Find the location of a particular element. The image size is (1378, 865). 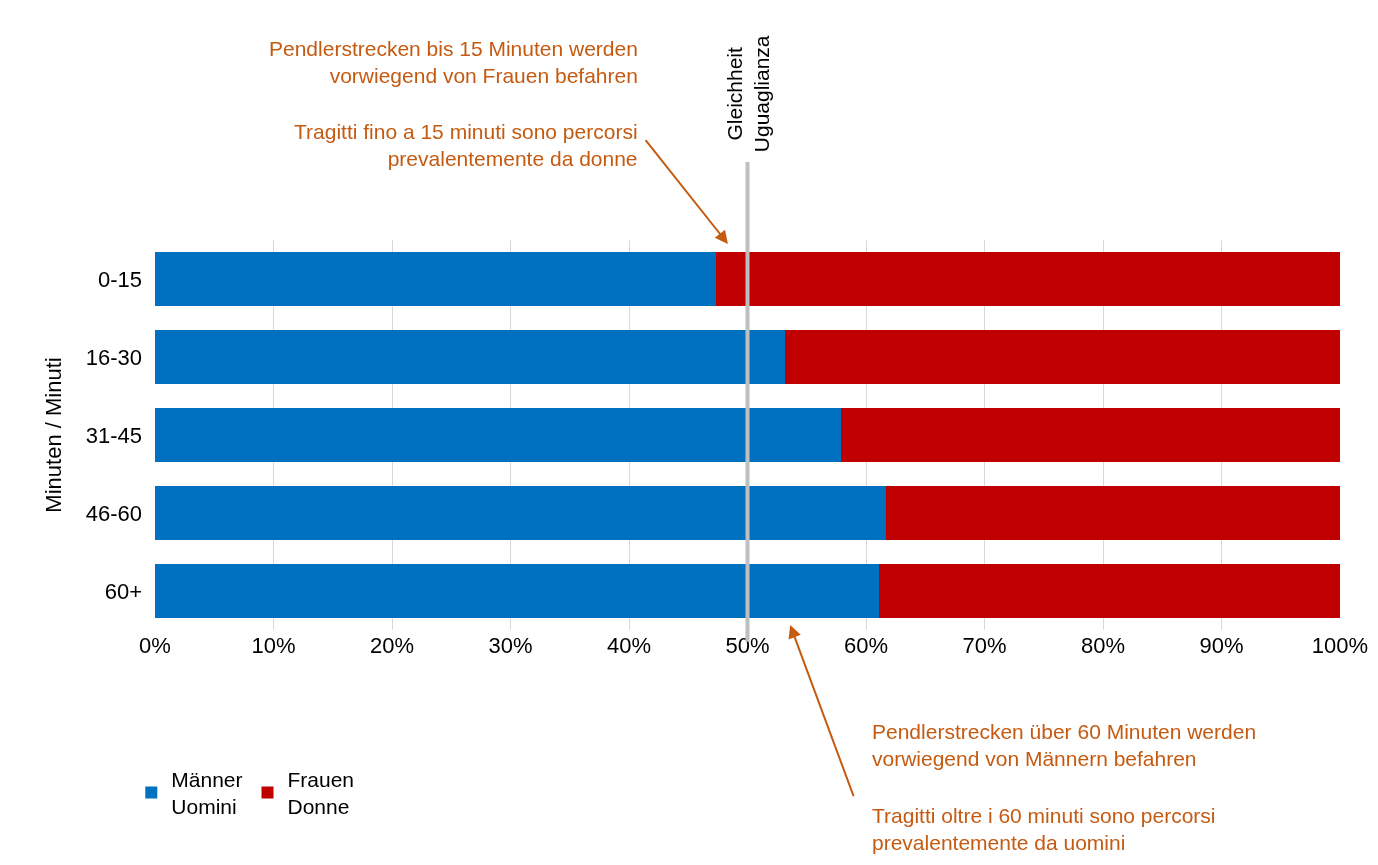

y-tick-label: 31-45 is located at coordinates (113, 435).